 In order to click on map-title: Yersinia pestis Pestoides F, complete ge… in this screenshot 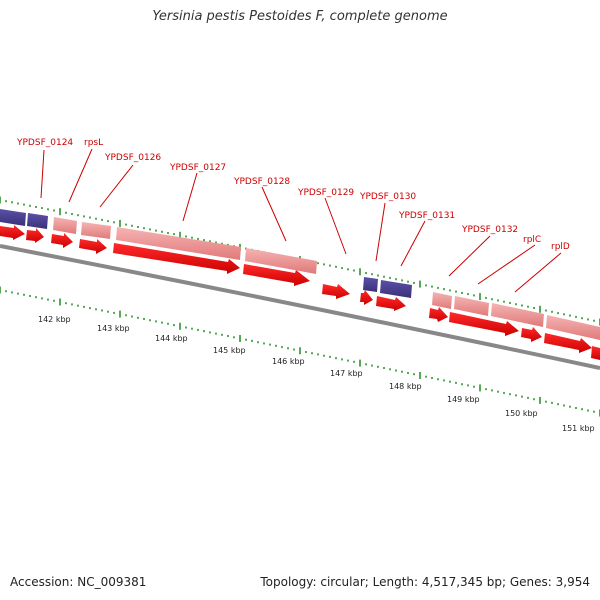, I will do `click(300, 16)`.